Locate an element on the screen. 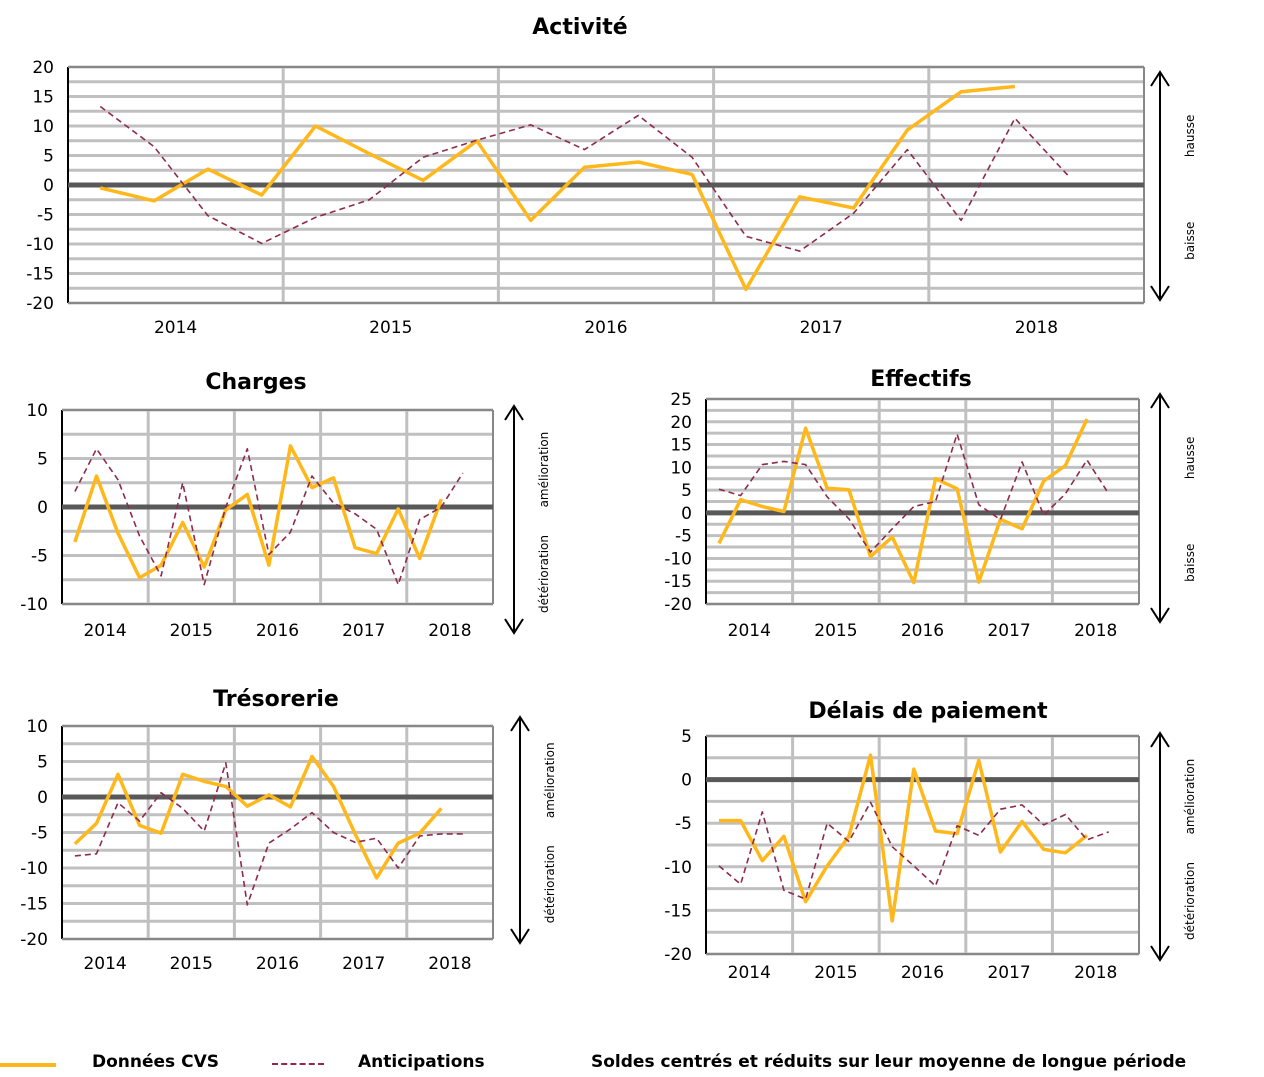  y-tick-label: 25 is located at coordinates (681, 400).